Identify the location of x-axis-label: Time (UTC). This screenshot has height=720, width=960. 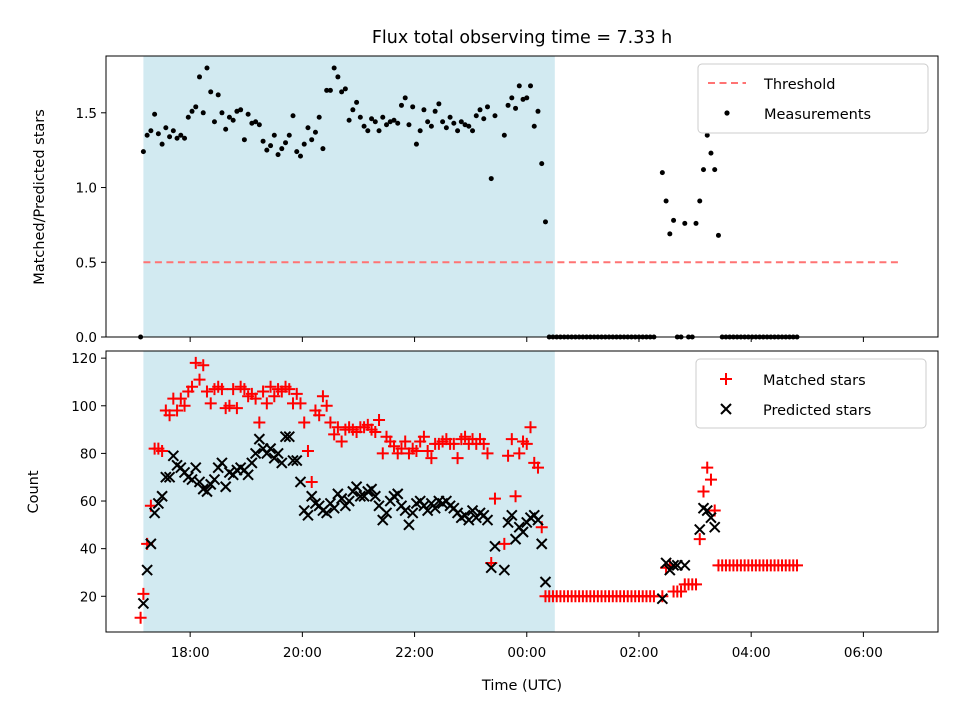
(521, 686).